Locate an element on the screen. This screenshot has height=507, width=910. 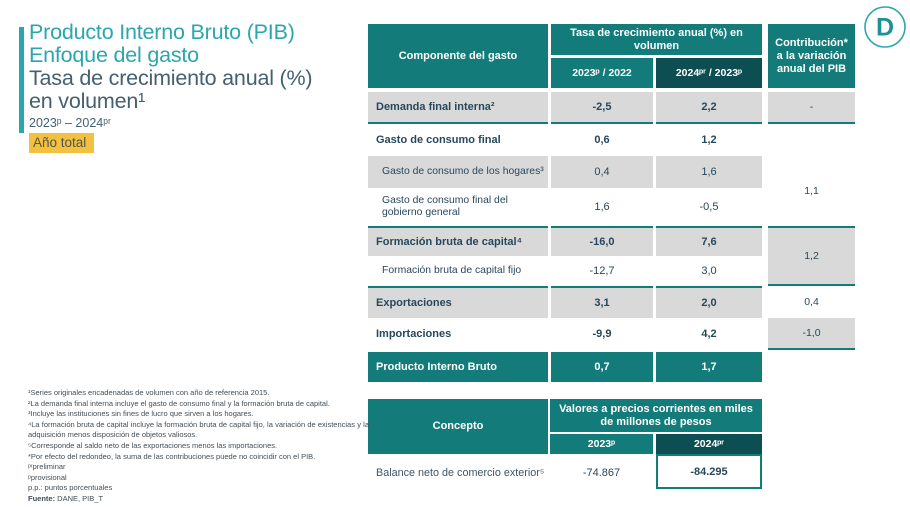
row-demanda-2024: 2,2 is located at coordinates (709, 108).